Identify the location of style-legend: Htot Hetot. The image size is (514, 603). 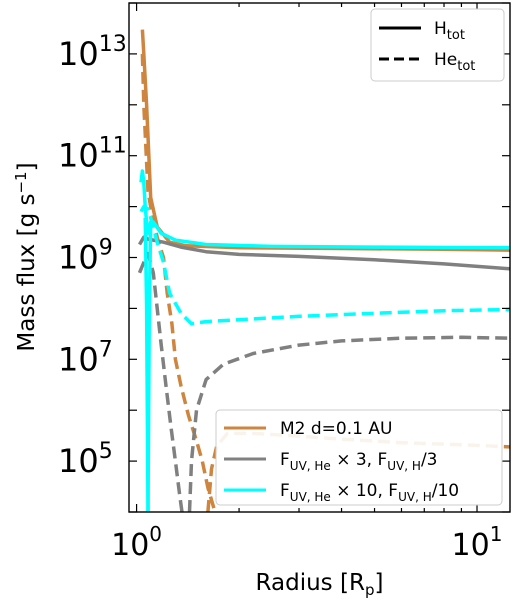
(437, 45).